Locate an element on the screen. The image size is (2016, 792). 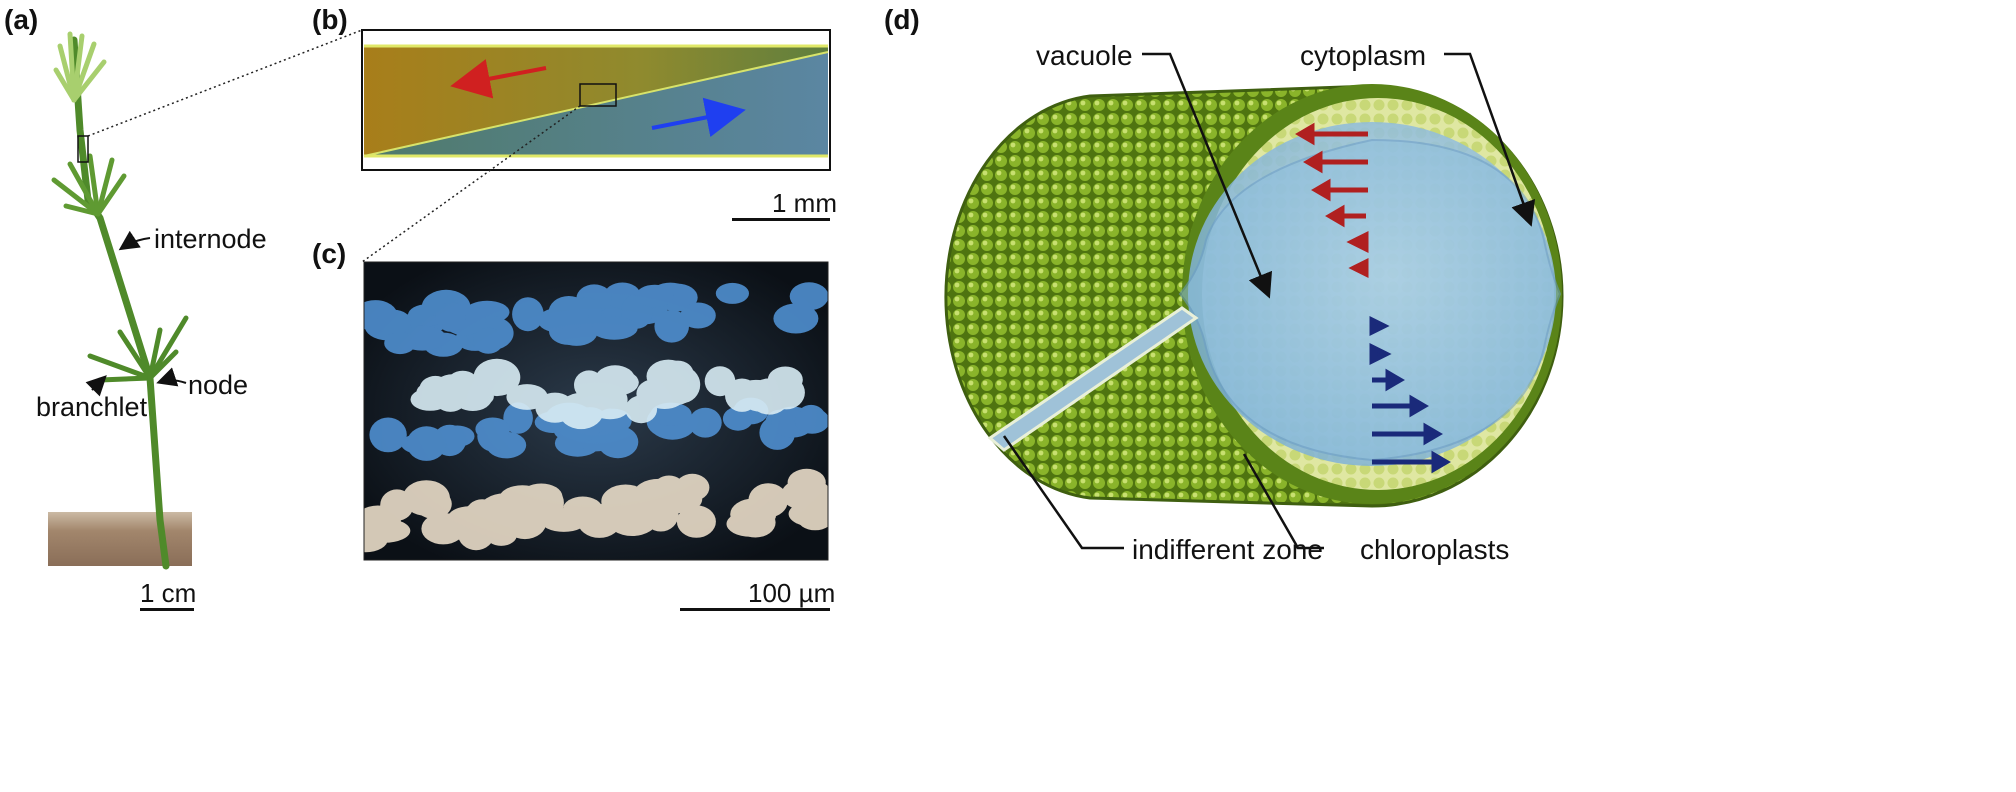
branchlet-label: branchlet is located at coordinates (92, 407).